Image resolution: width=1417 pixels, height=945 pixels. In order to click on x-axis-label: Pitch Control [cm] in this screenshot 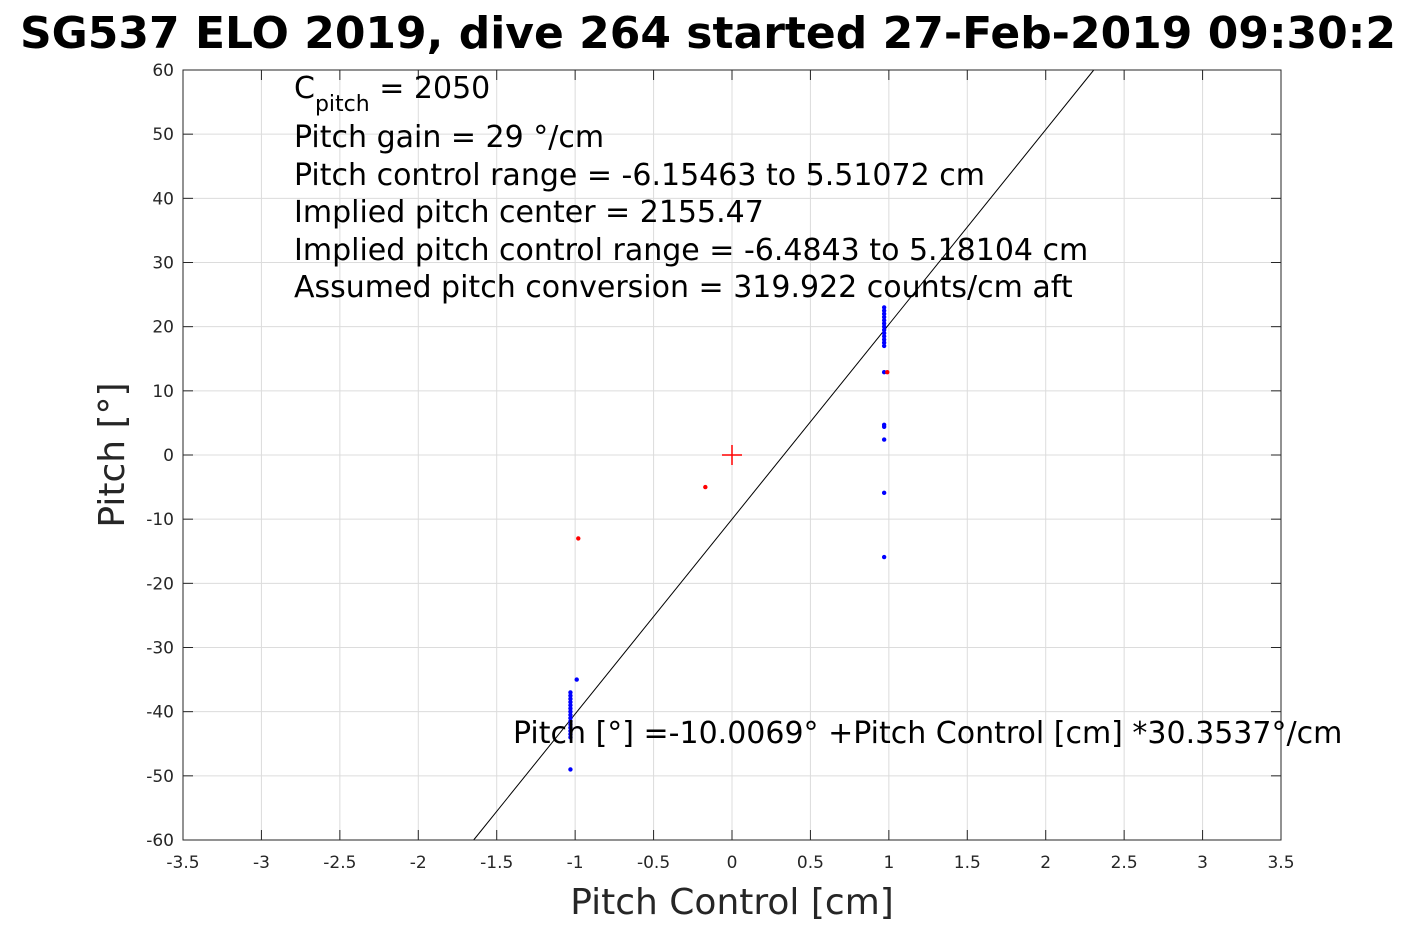, I will do `click(732, 902)`.